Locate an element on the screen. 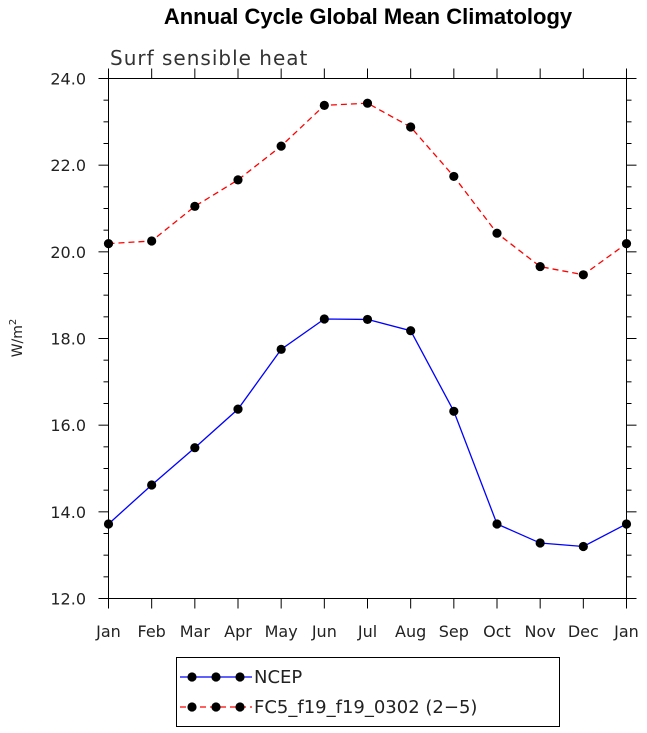 Image resolution: width=647 pixels, height=733 pixels. x-tick-label: Aug is located at coordinates (410, 631).